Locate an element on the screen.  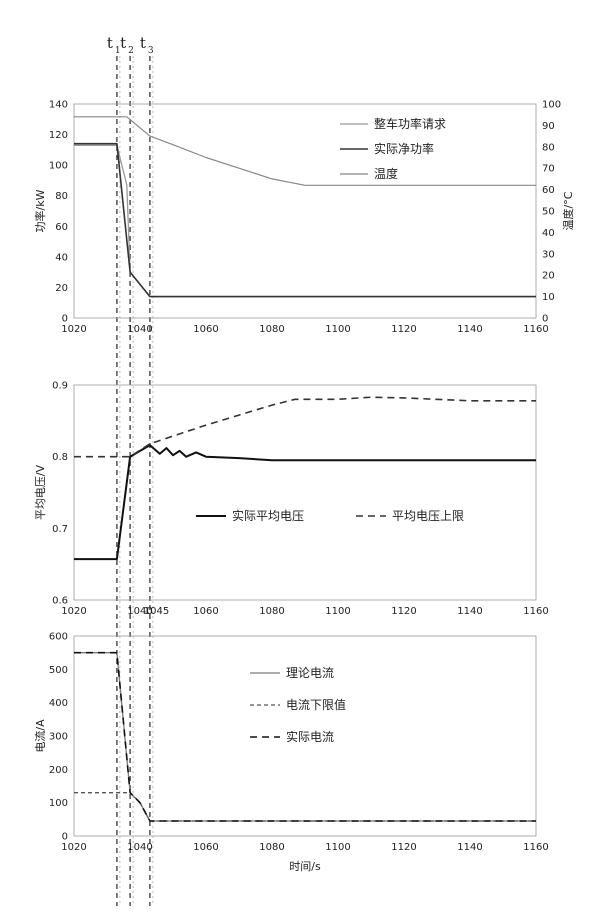
y2-tick-label: 40 is located at coordinates (548, 233).